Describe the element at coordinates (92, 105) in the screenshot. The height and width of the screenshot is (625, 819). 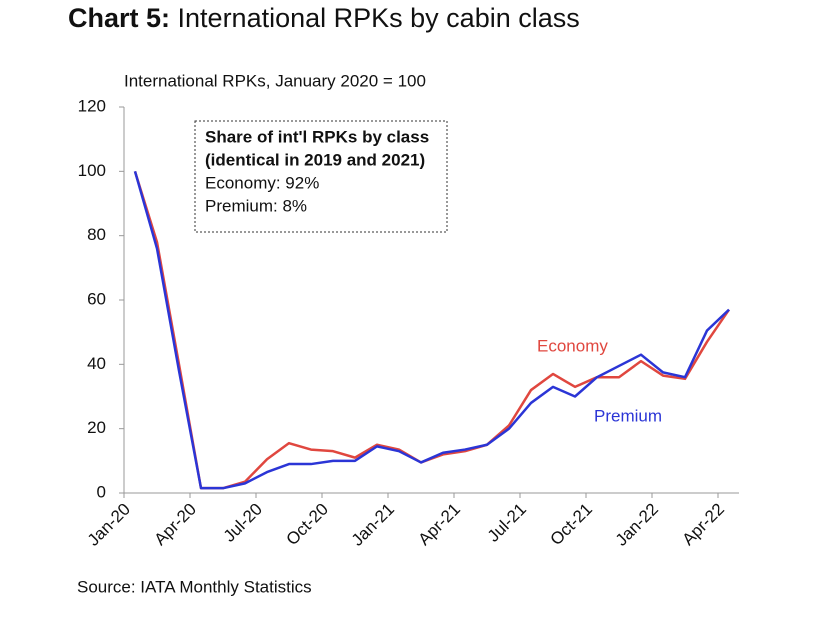
I see `y-tick-label: 120` at that location.